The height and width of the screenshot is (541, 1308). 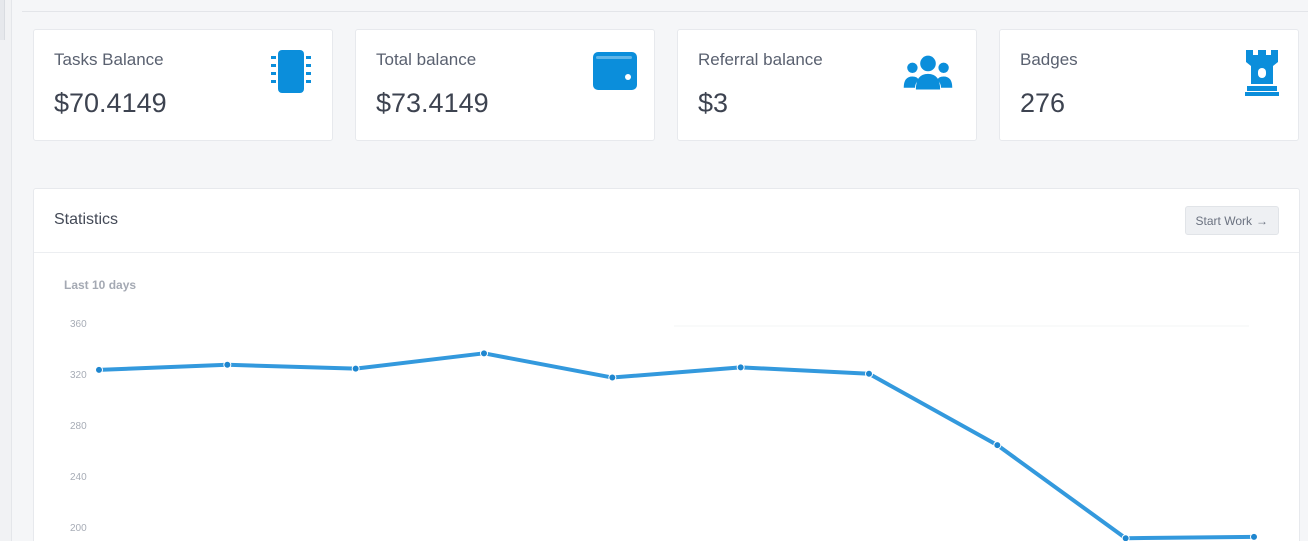 I want to click on sidebar-toggle, so click(x=2, y=20).